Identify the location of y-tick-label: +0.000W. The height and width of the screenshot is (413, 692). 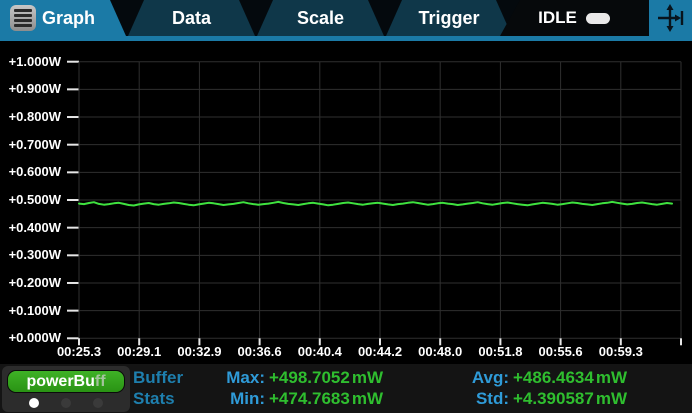
(34, 338).